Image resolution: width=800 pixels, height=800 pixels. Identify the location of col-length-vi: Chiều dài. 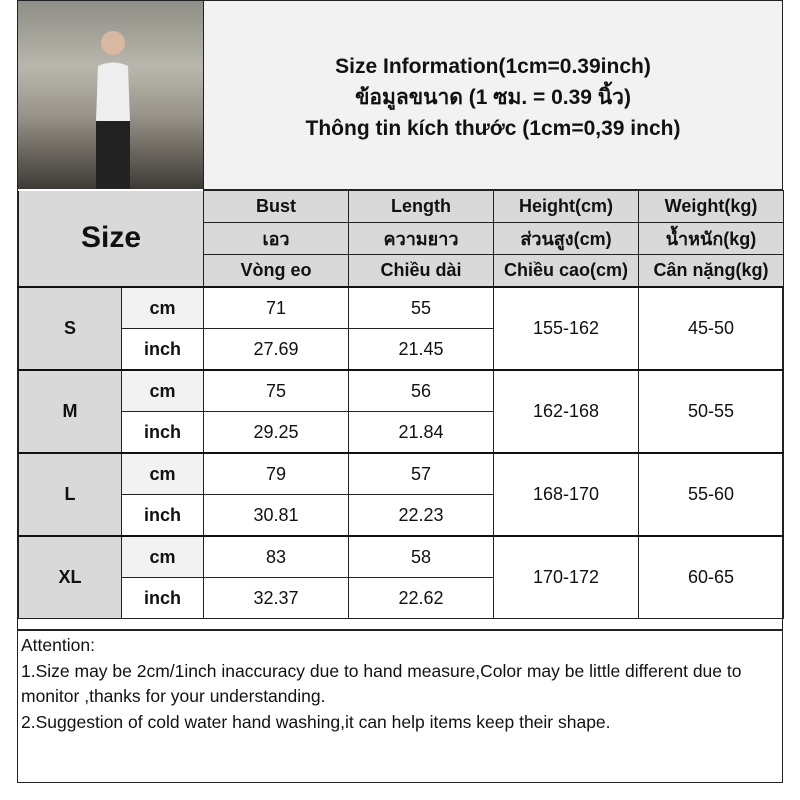
(421, 271).